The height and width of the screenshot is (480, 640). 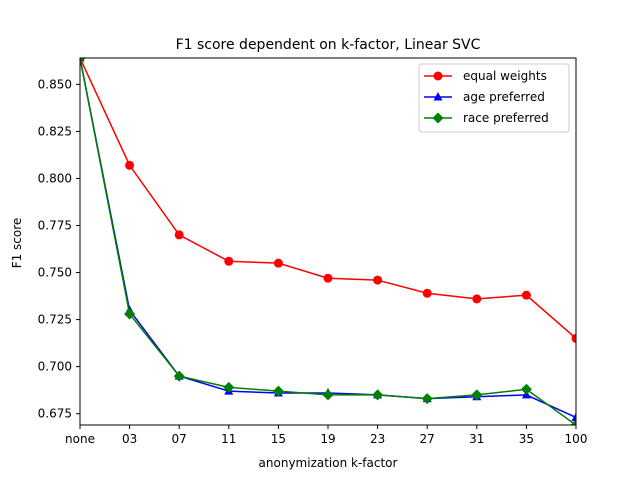 What do you see at coordinates (80, 439) in the screenshot?
I see `x-tick-label: none` at bounding box center [80, 439].